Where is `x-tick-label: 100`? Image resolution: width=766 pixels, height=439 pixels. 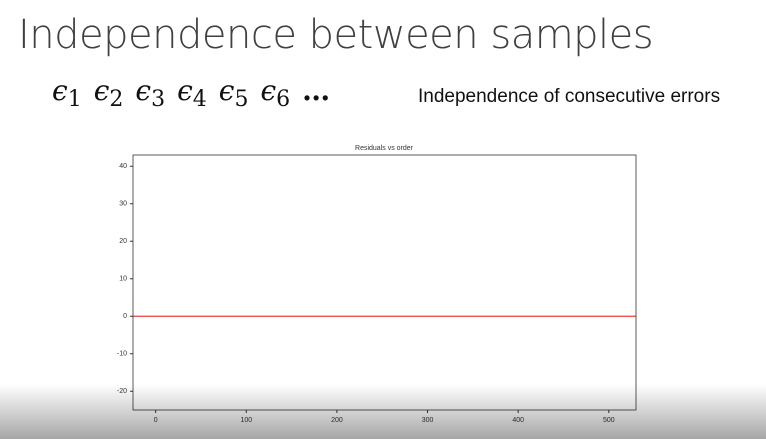
x-tick-label: 100 is located at coordinates (246, 420).